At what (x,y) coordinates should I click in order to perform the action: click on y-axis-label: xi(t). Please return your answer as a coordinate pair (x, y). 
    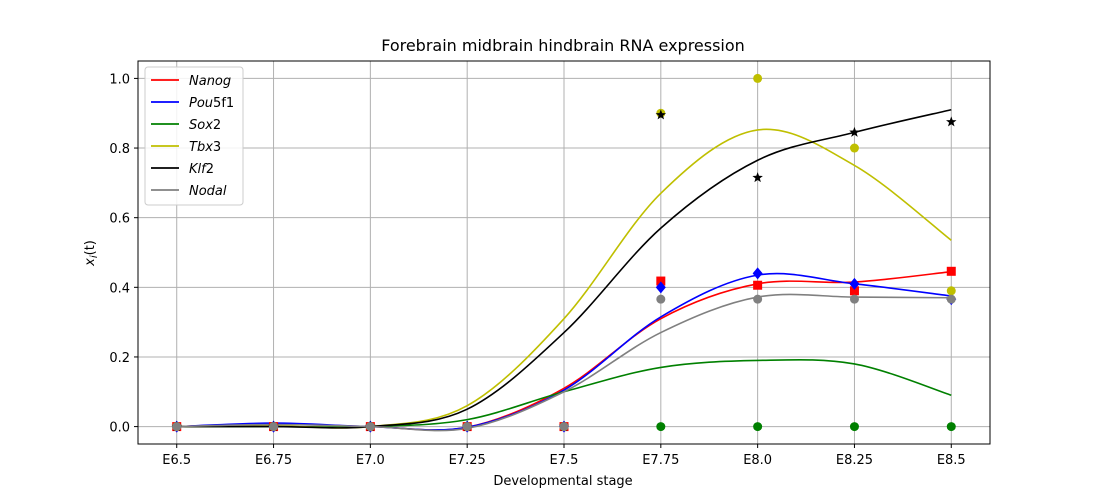
    Looking at the image, I should click on (91, 253).